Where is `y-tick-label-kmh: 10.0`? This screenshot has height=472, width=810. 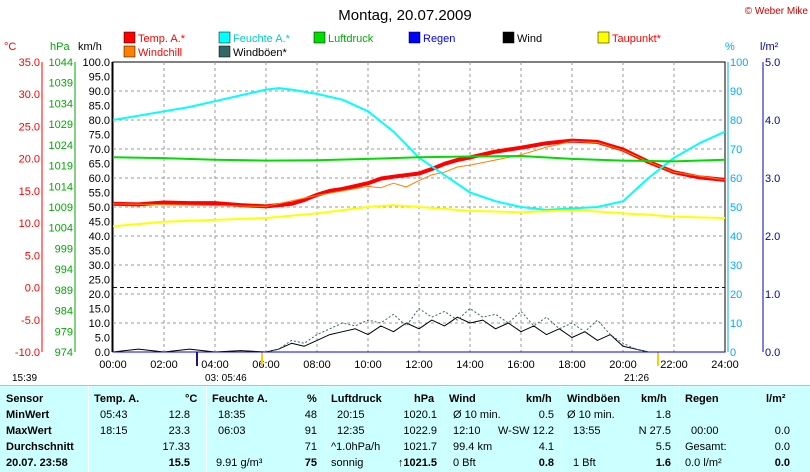 y-tick-label-kmh: 10.0 is located at coordinates (99, 324).